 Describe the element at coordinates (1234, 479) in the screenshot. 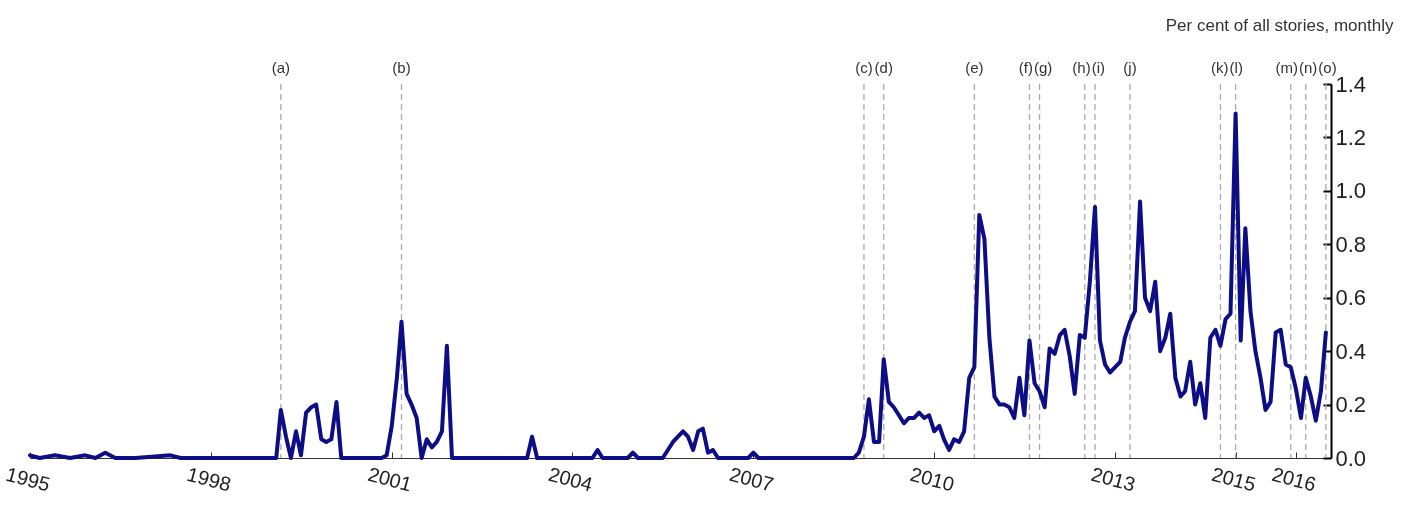

I see `x-tick-label: 2015` at that location.